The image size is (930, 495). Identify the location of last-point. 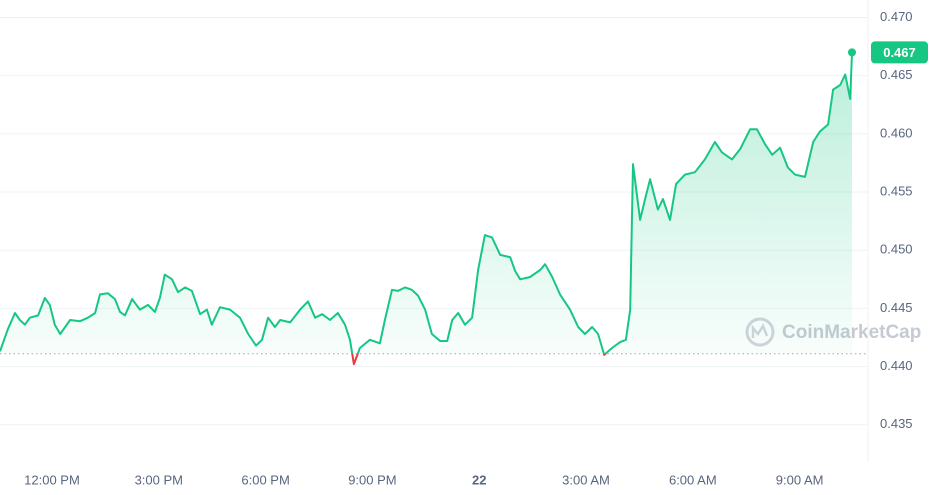
(851, 52).